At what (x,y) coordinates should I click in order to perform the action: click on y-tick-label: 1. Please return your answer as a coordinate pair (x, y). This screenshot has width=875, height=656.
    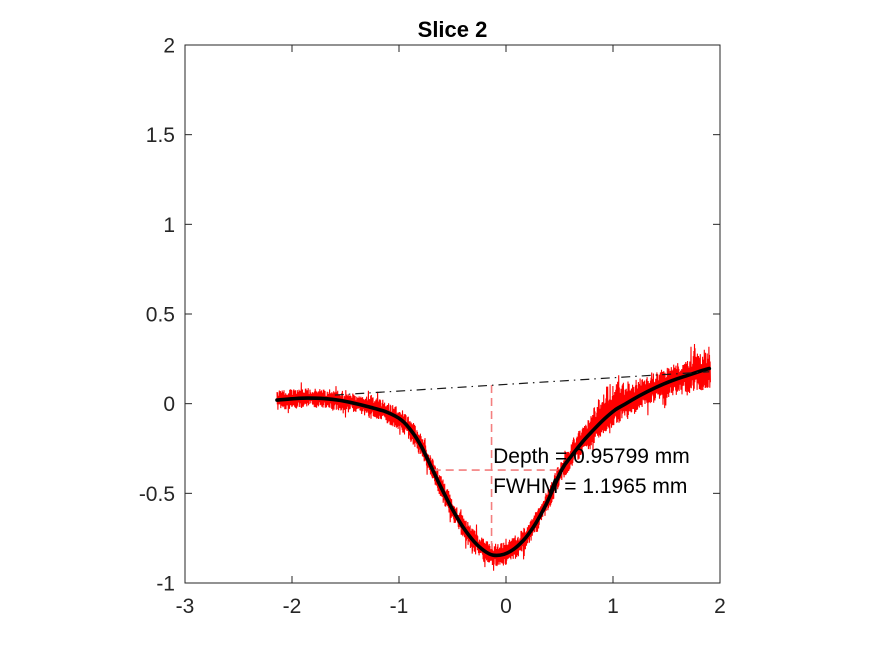
    Looking at the image, I should click on (169, 225).